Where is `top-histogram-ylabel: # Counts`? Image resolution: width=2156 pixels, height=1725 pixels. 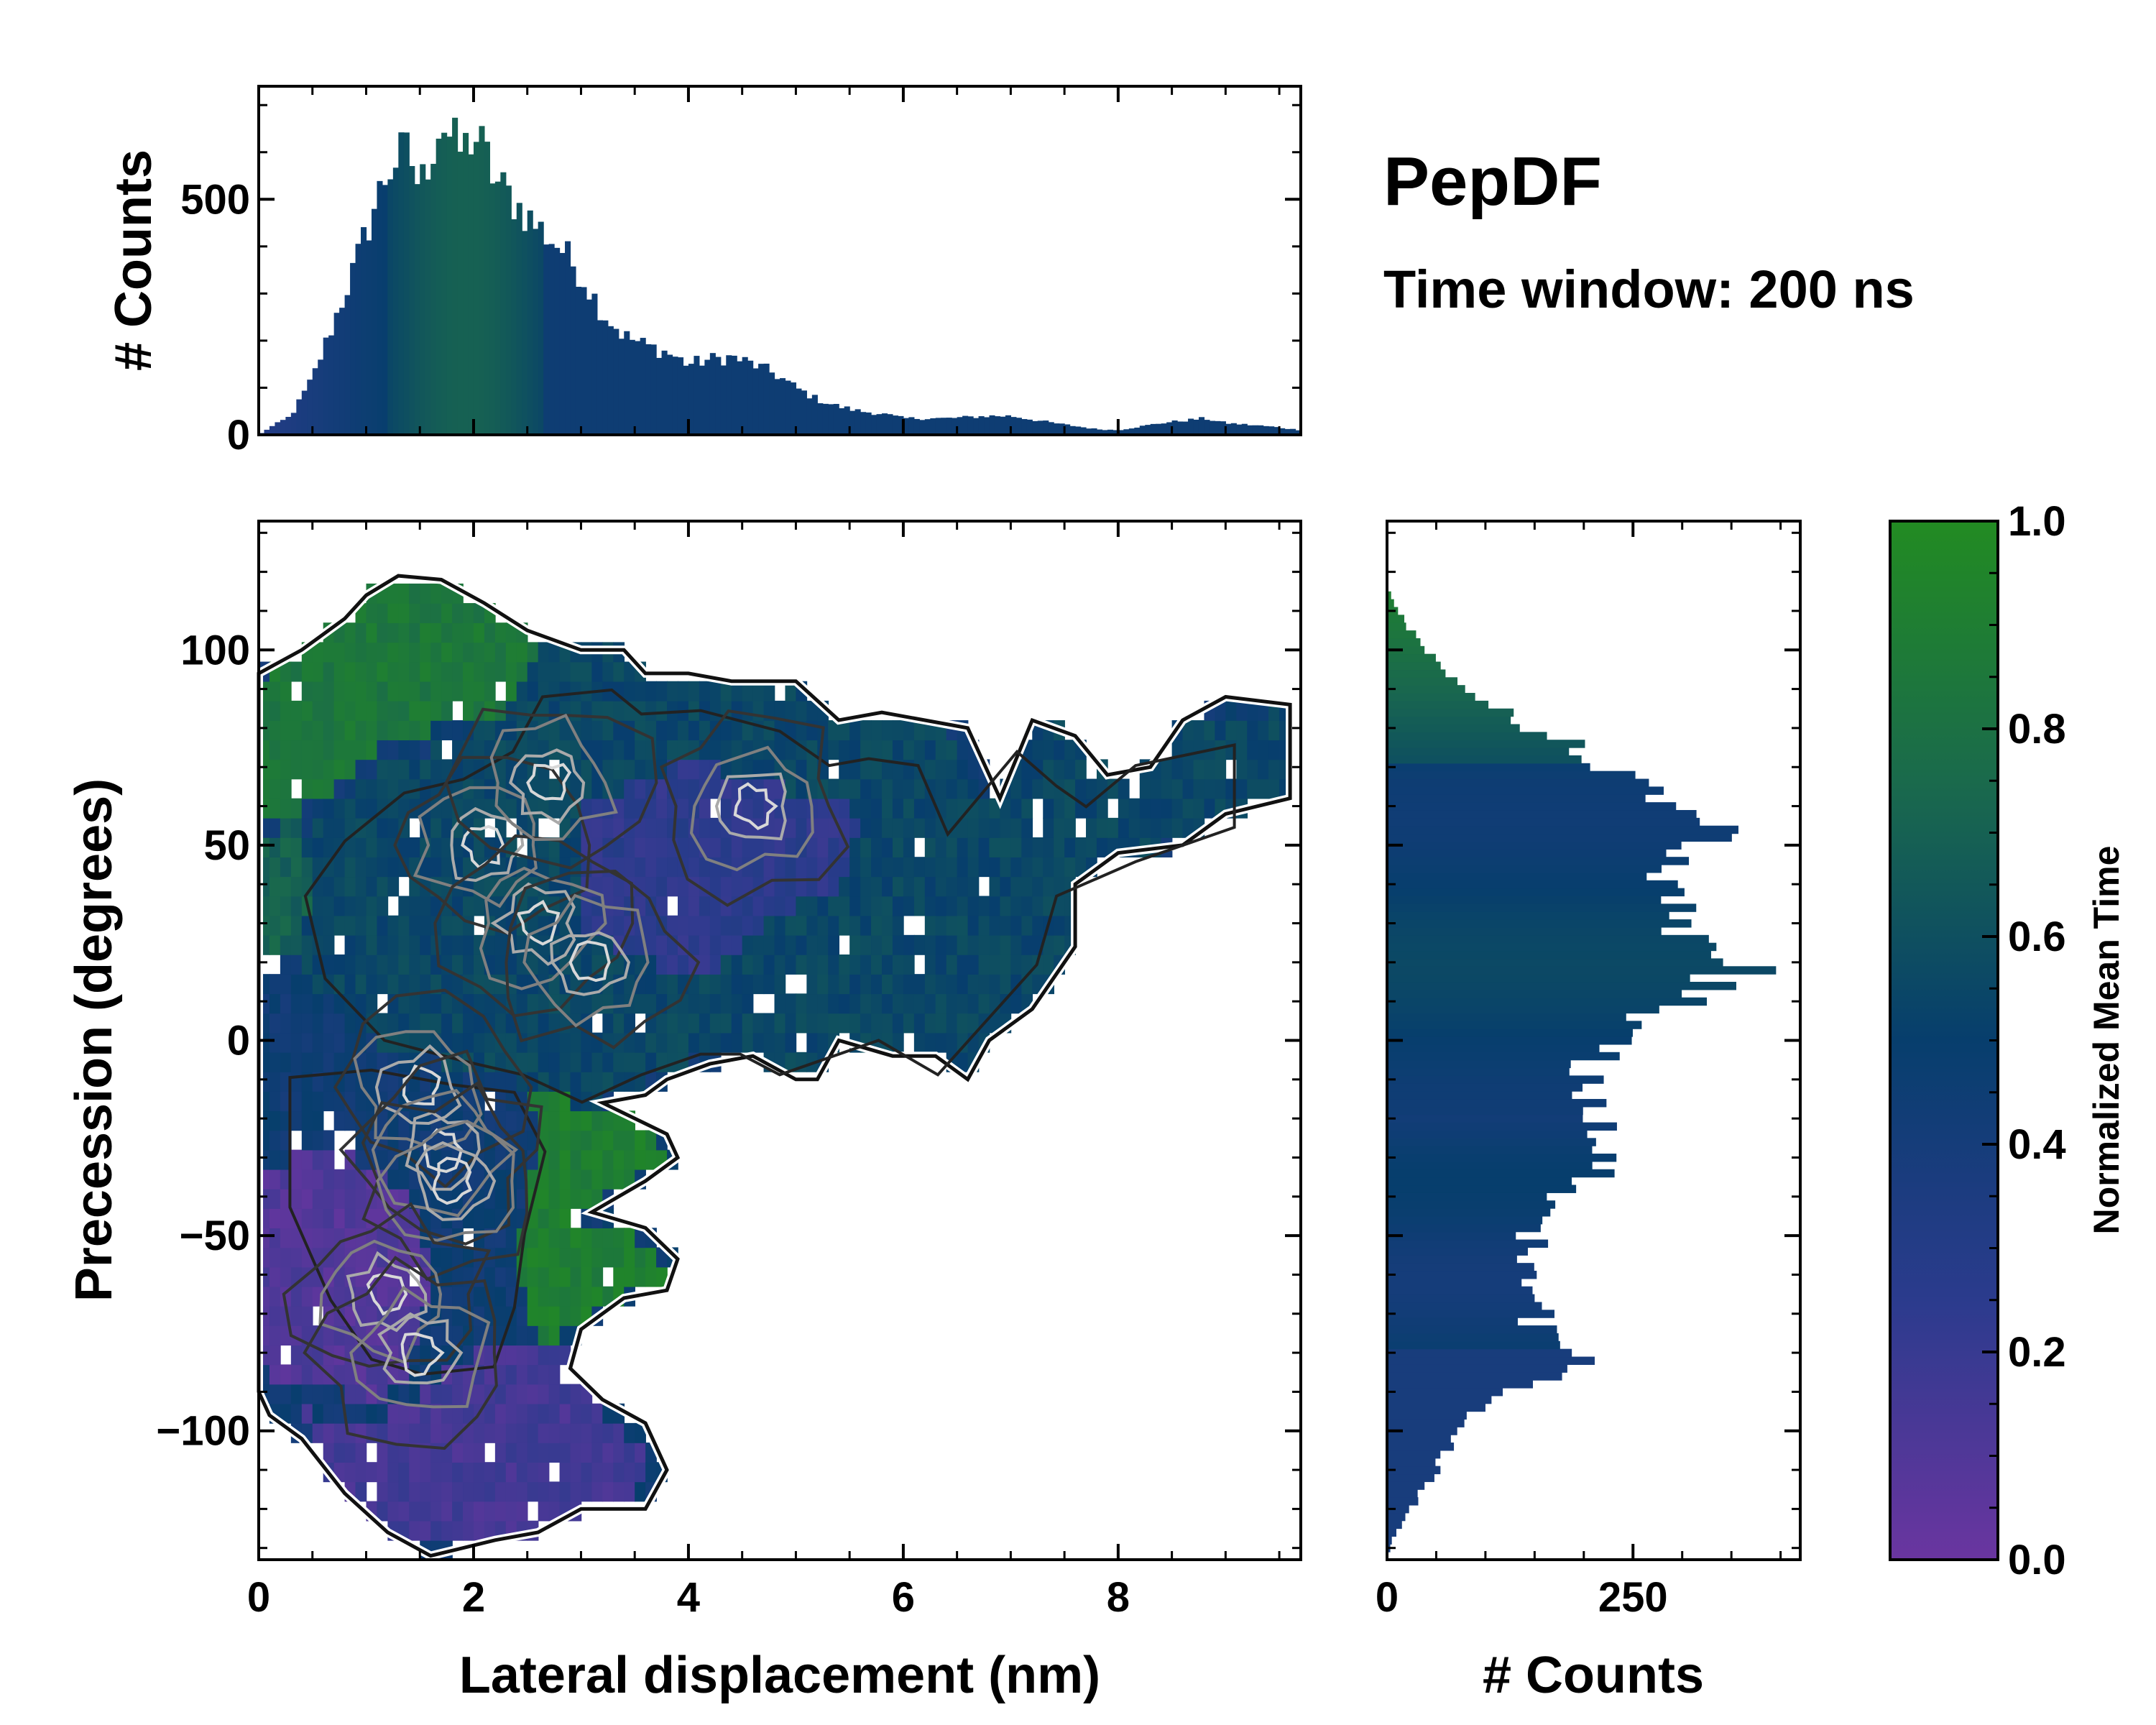
top-histogram-ylabel: # Counts is located at coordinates (133, 260).